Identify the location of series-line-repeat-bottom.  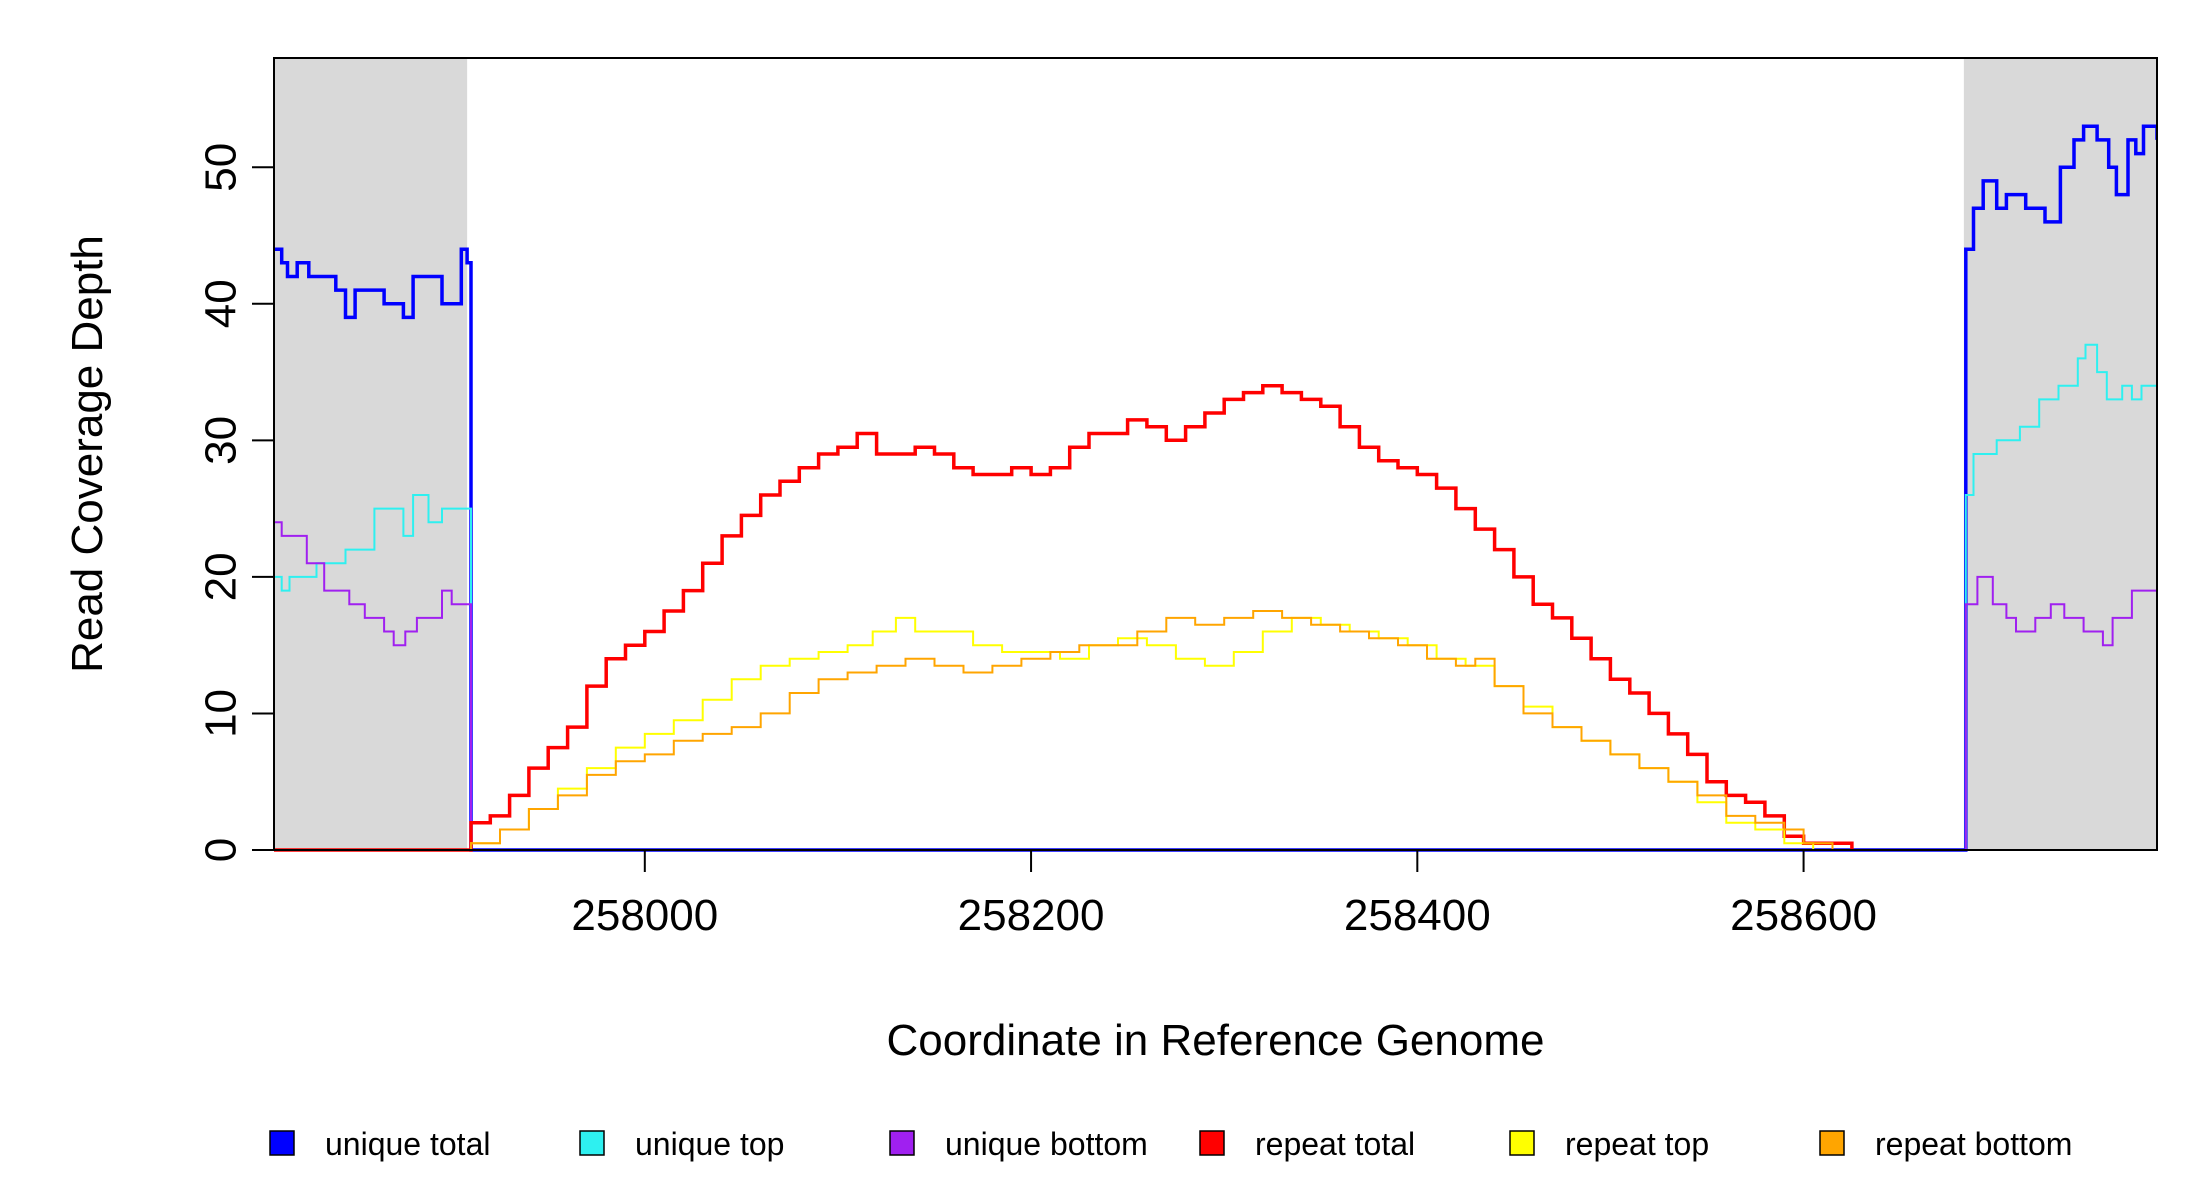
(1054, 730).